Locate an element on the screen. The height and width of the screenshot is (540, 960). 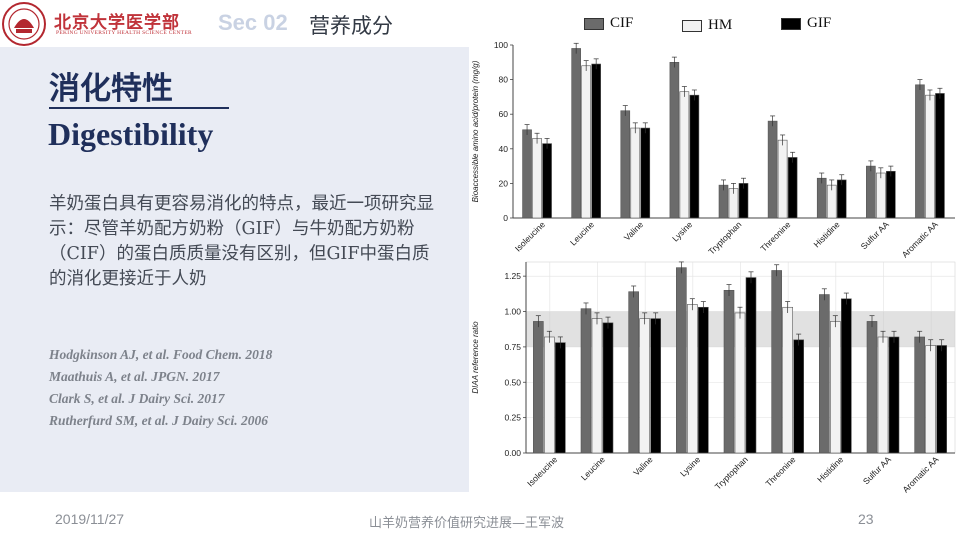
y-tick-label: 80 is located at coordinates (504, 80).